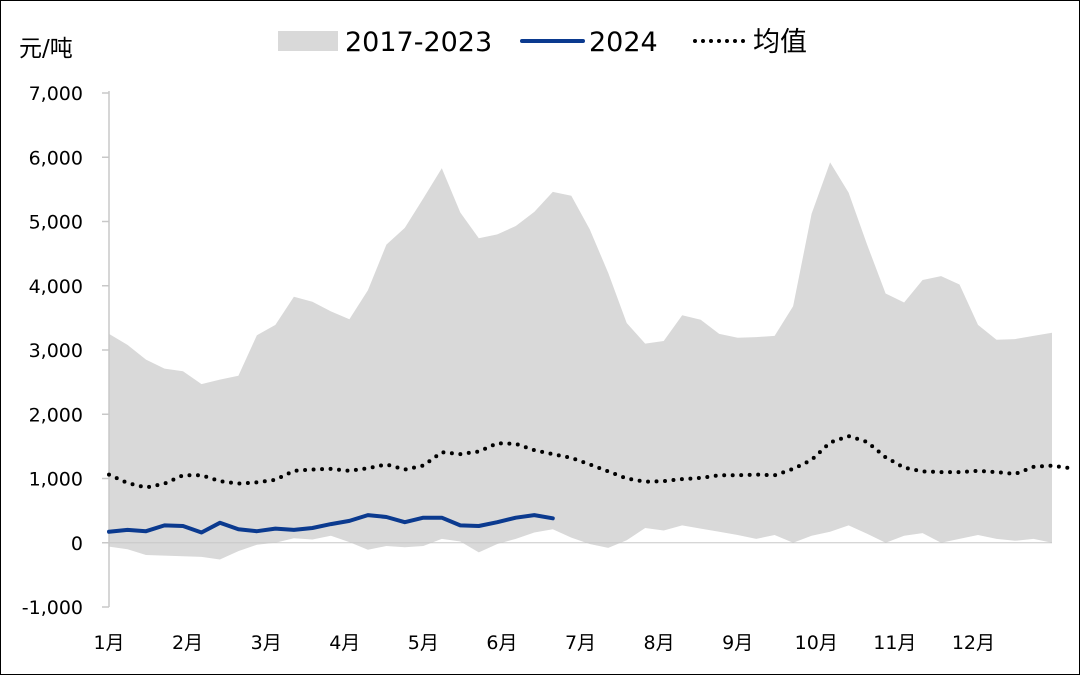 The height and width of the screenshot is (675, 1080). I want to click on y-tick-label: 1,000, so click(56, 480).